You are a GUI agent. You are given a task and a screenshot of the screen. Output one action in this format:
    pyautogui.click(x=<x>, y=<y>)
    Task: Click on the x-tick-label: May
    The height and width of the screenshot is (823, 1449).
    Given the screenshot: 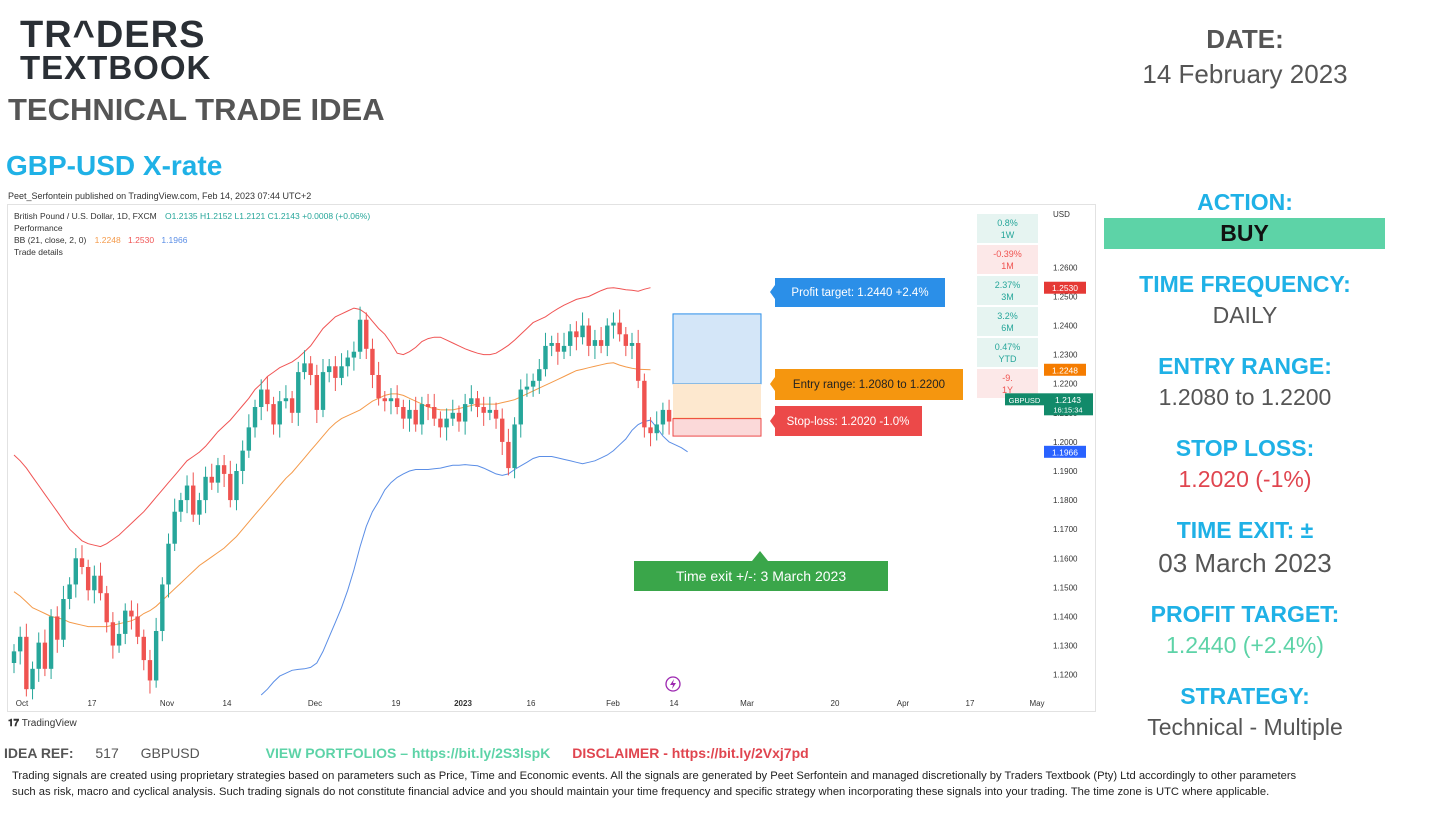 What is the action you would take?
    pyautogui.click(x=1036, y=703)
    